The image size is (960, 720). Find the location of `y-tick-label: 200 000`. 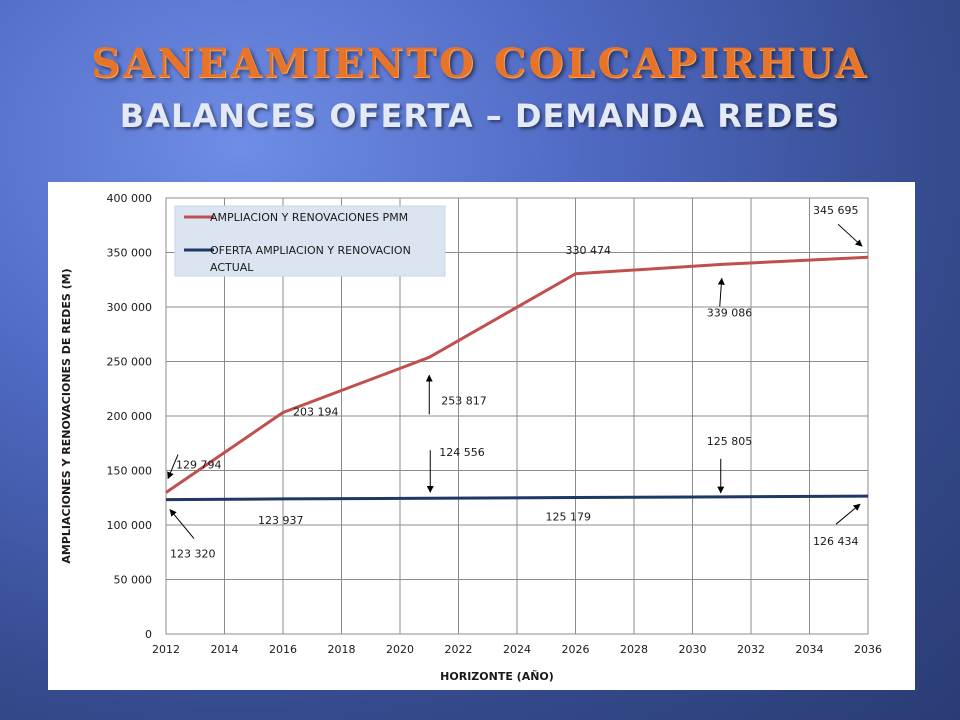

y-tick-label: 200 000 is located at coordinates (130, 416).